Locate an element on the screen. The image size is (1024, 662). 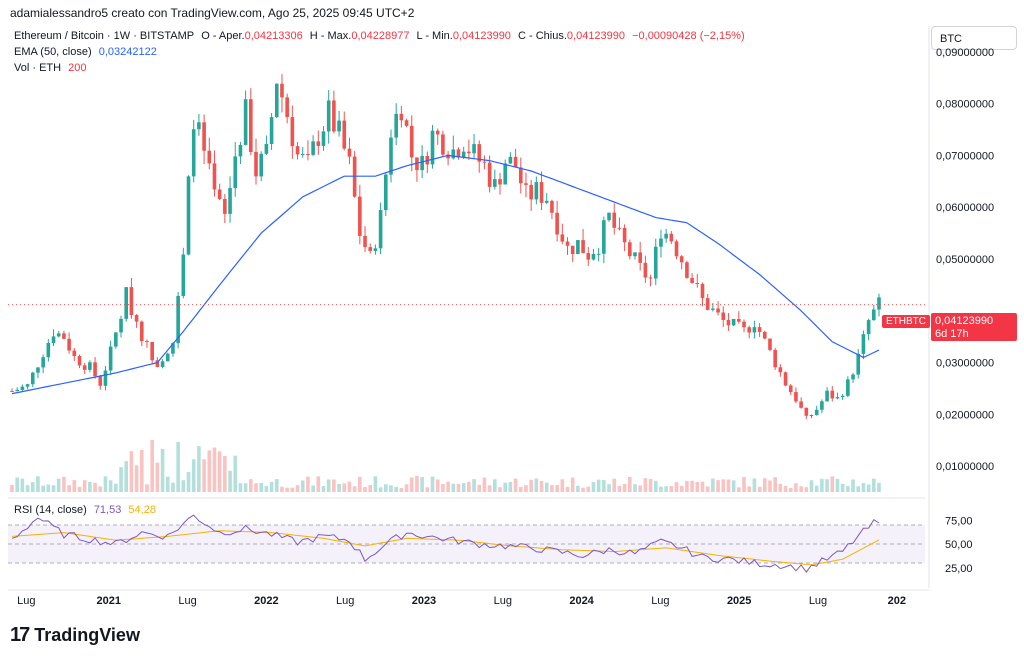
price-tick-label: 0,06000000 is located at coordinates (965, 208).